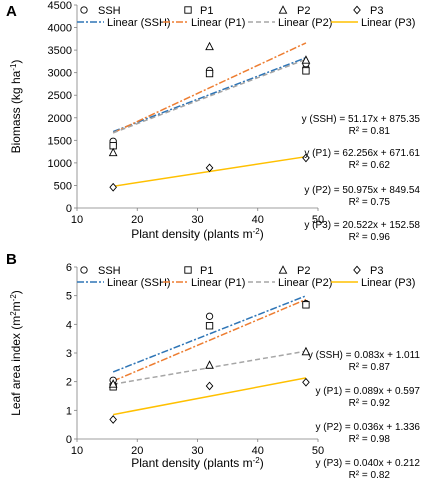 The width and height of the screenshot is (447, 492). Describe the element at coordinates (69, 354) in the screenshot. I see `y-tick-label: 3` at that location.